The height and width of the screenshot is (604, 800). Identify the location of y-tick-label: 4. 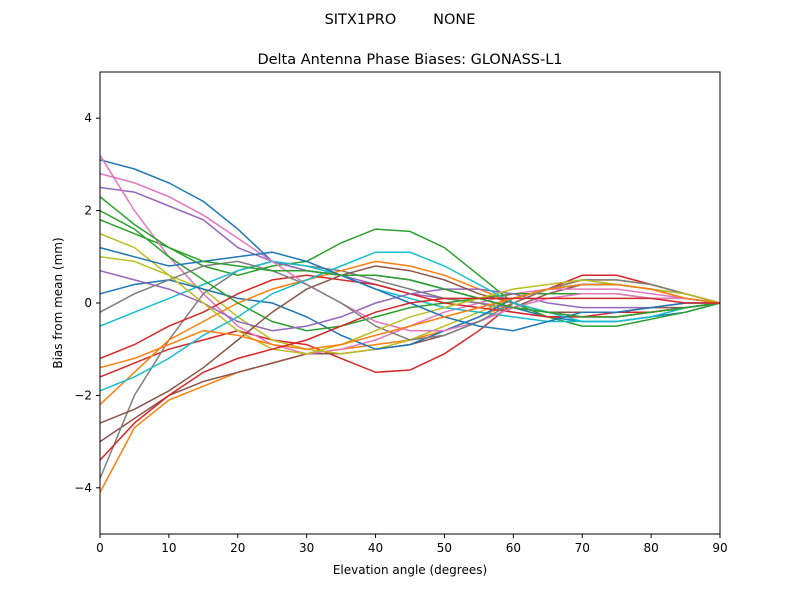
(88, 118).